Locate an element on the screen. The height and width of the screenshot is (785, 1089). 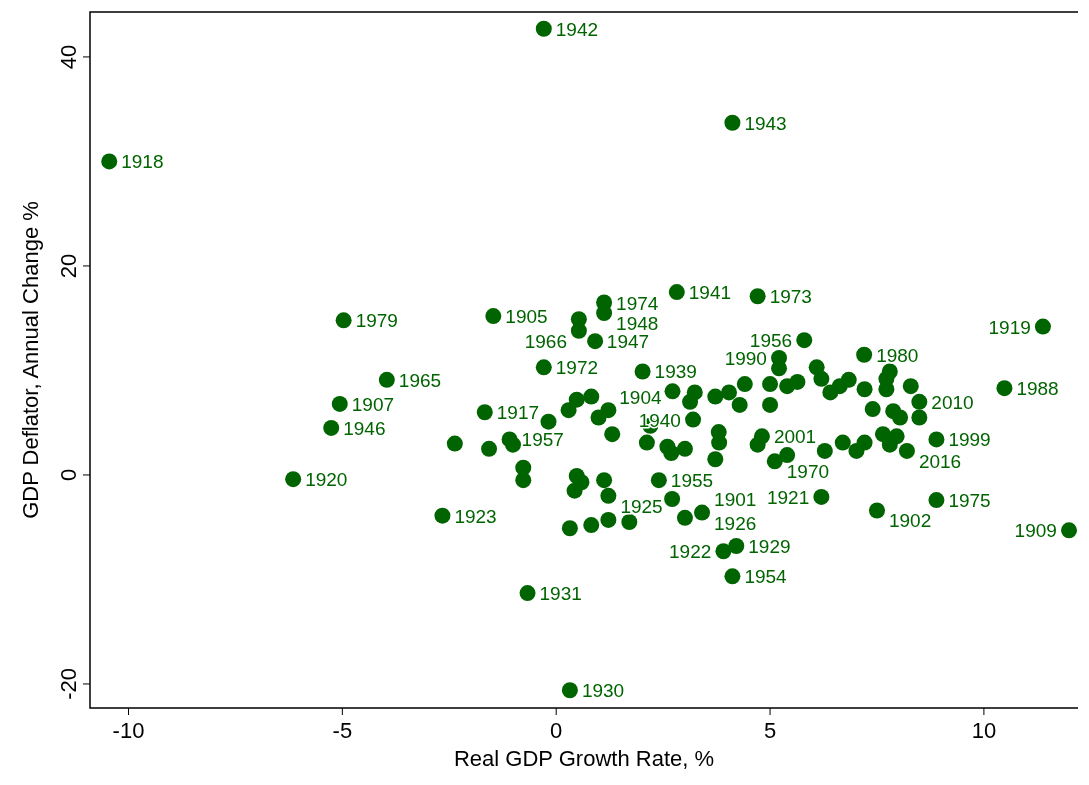
annotation: 1939 is located at coordinates (675, 372).